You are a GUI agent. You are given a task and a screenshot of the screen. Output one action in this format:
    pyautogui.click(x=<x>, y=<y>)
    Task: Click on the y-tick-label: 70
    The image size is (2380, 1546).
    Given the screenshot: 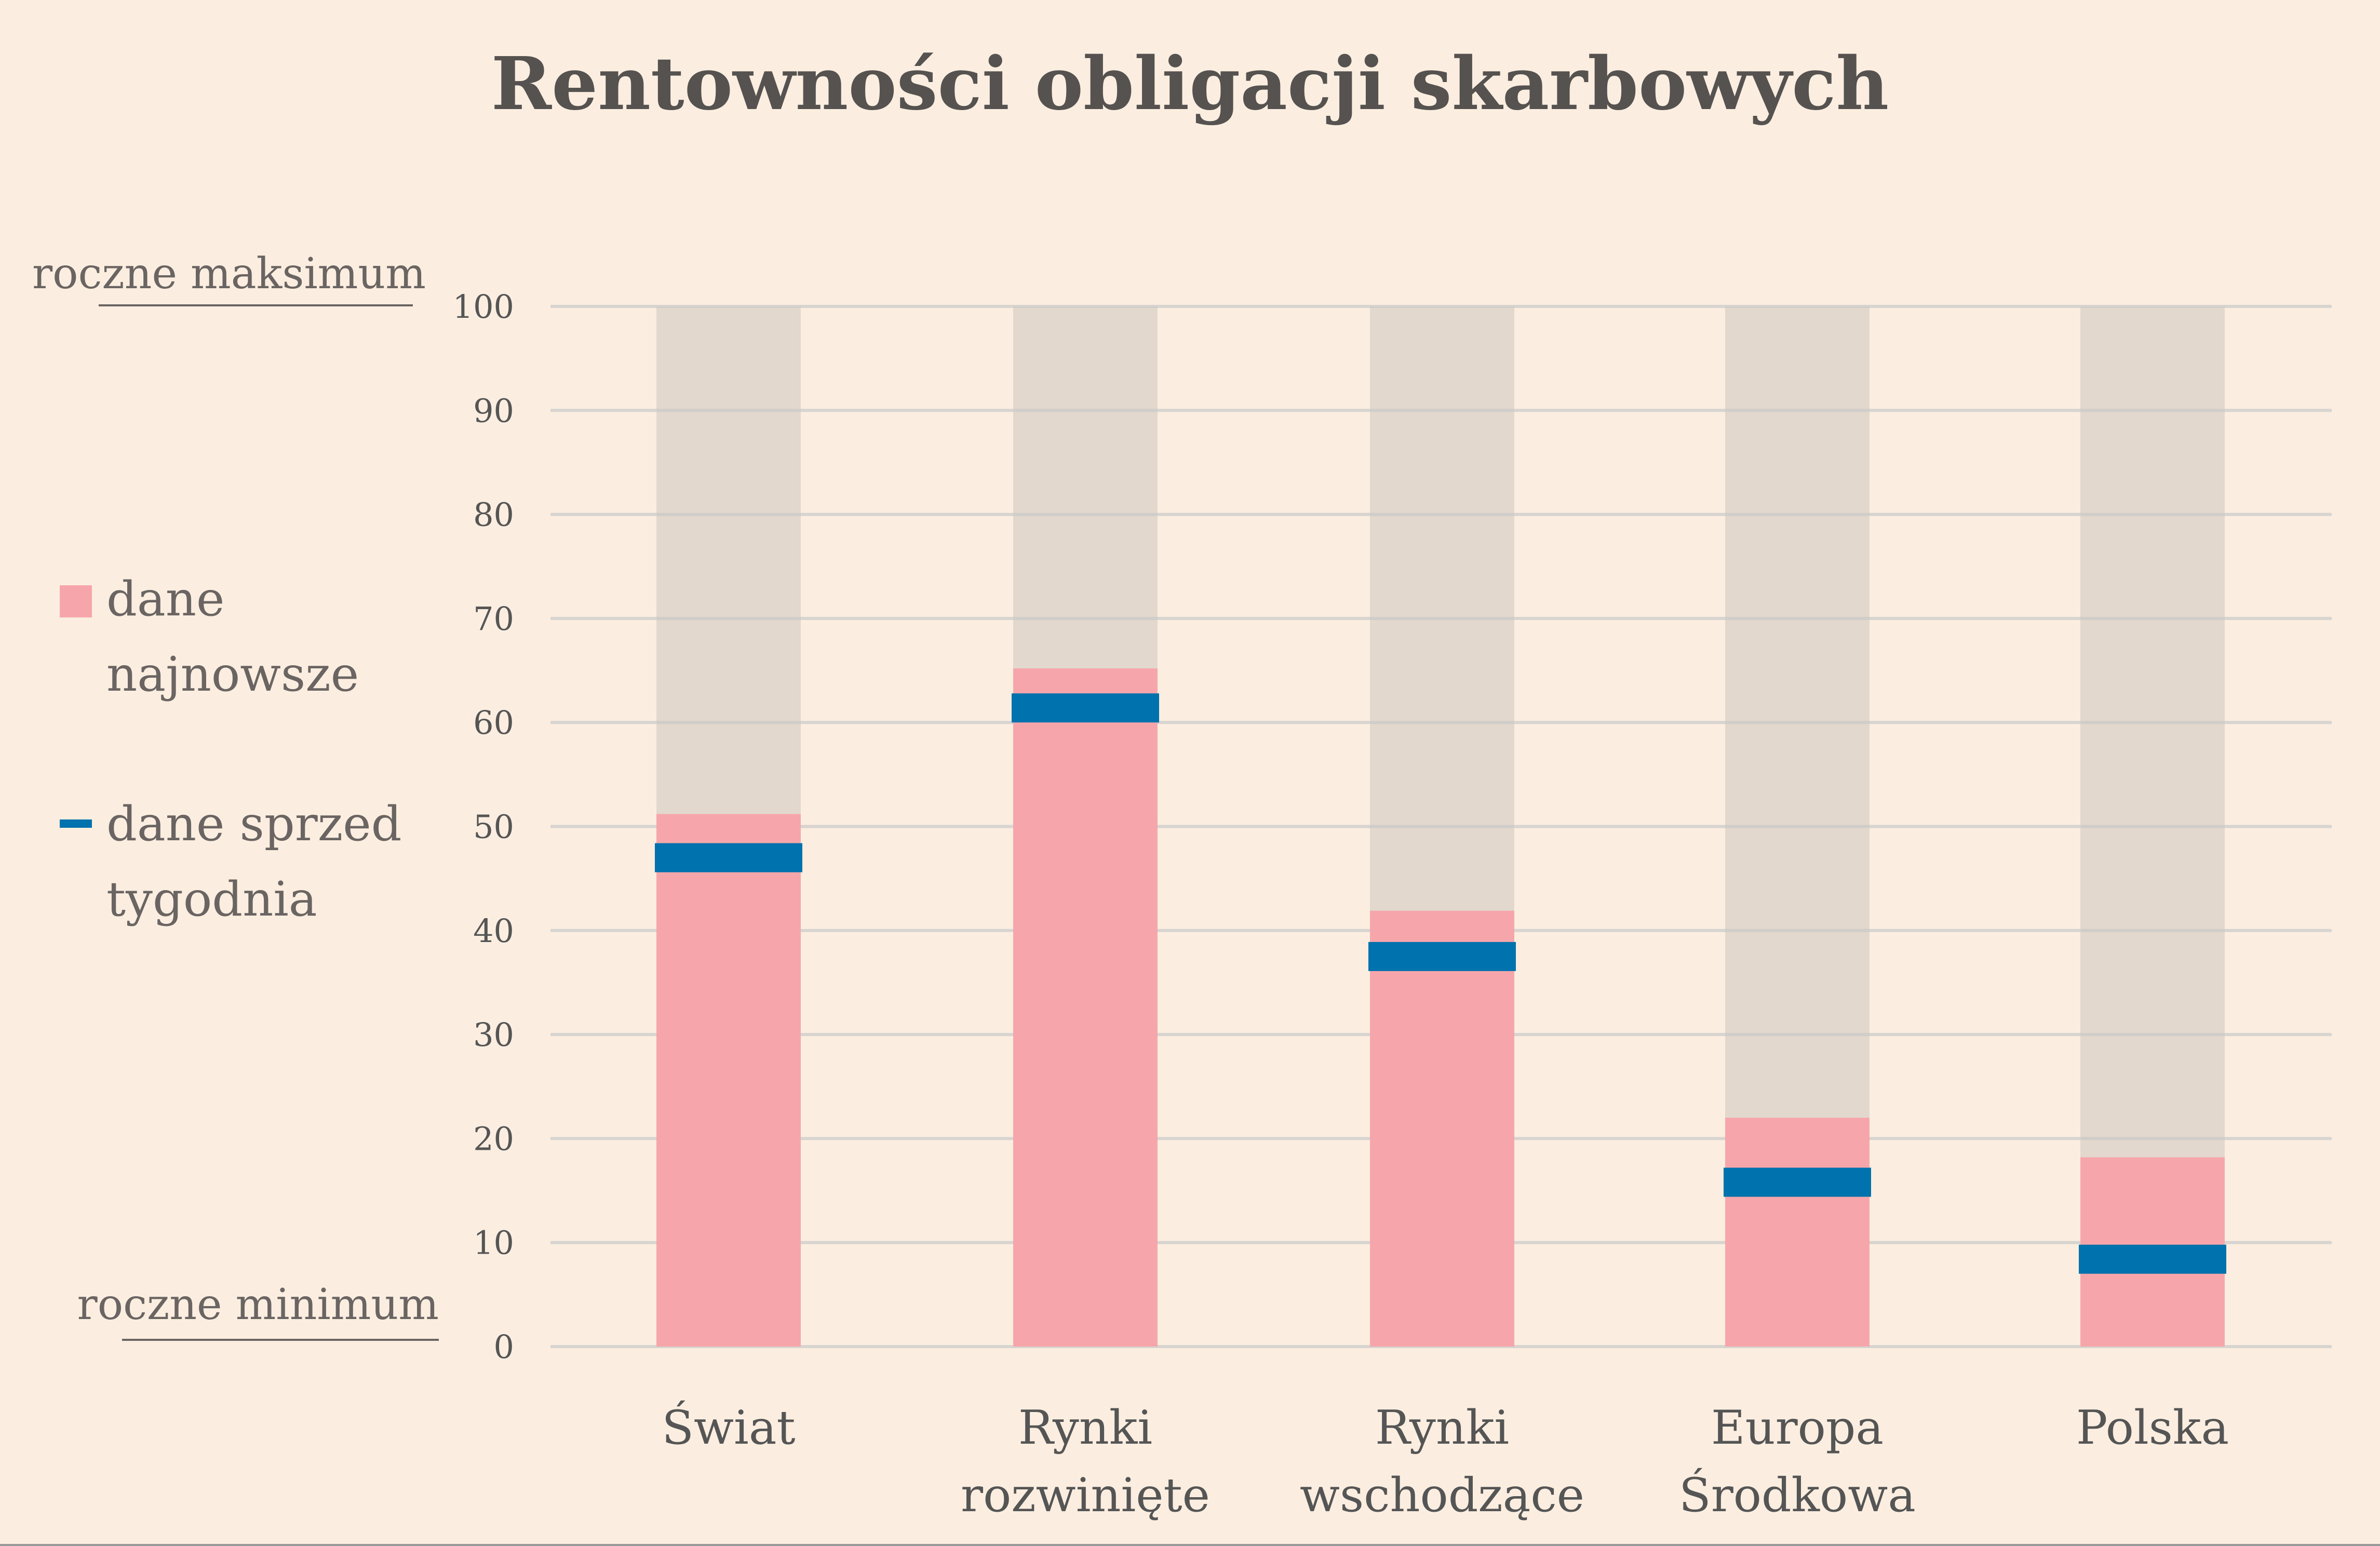 What is the action you would take?
    pyautogui.click(x=494, y=619)
    